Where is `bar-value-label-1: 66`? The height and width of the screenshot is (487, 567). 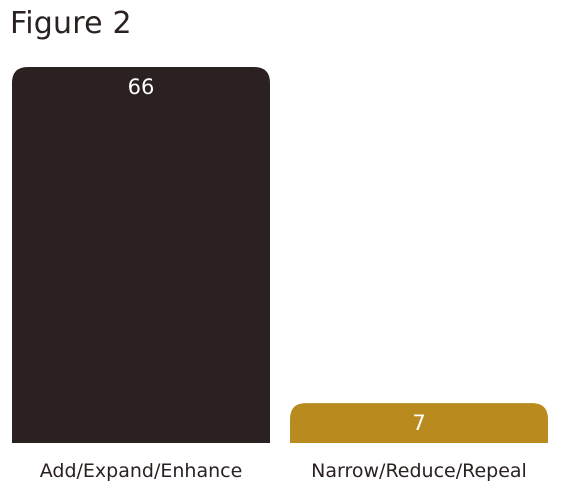
bar-value-label-1: 66 is located at coordinates (141, 87).